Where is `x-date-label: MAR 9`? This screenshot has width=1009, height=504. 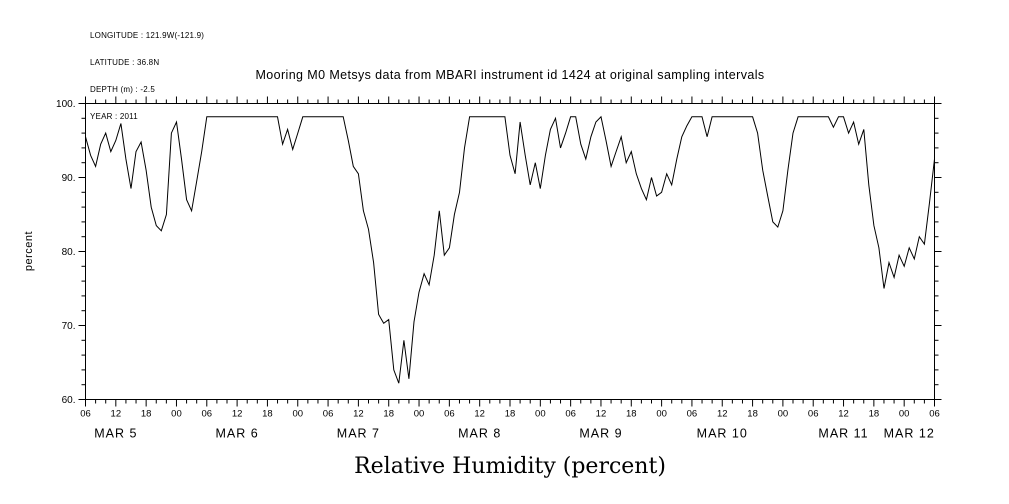 x-date-label: MAR 9 is located at coordinates (600, 434).